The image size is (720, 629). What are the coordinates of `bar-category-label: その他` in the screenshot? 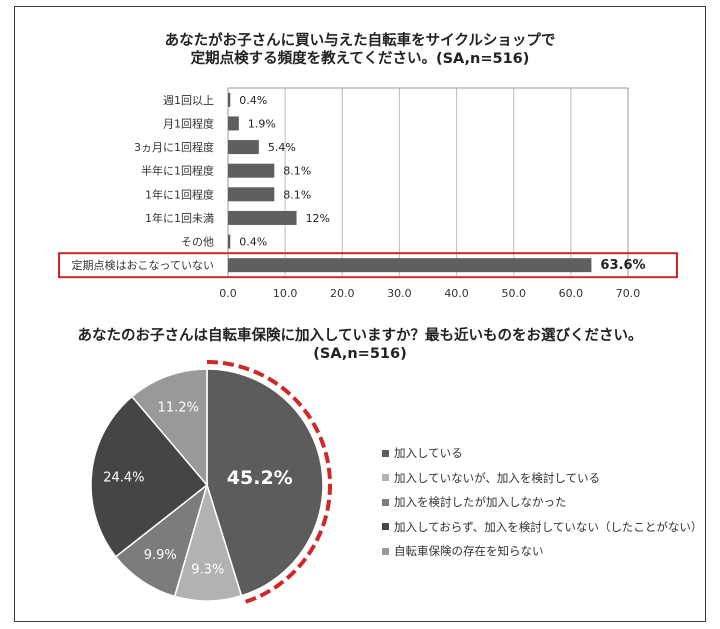 It's located at (197, 242).